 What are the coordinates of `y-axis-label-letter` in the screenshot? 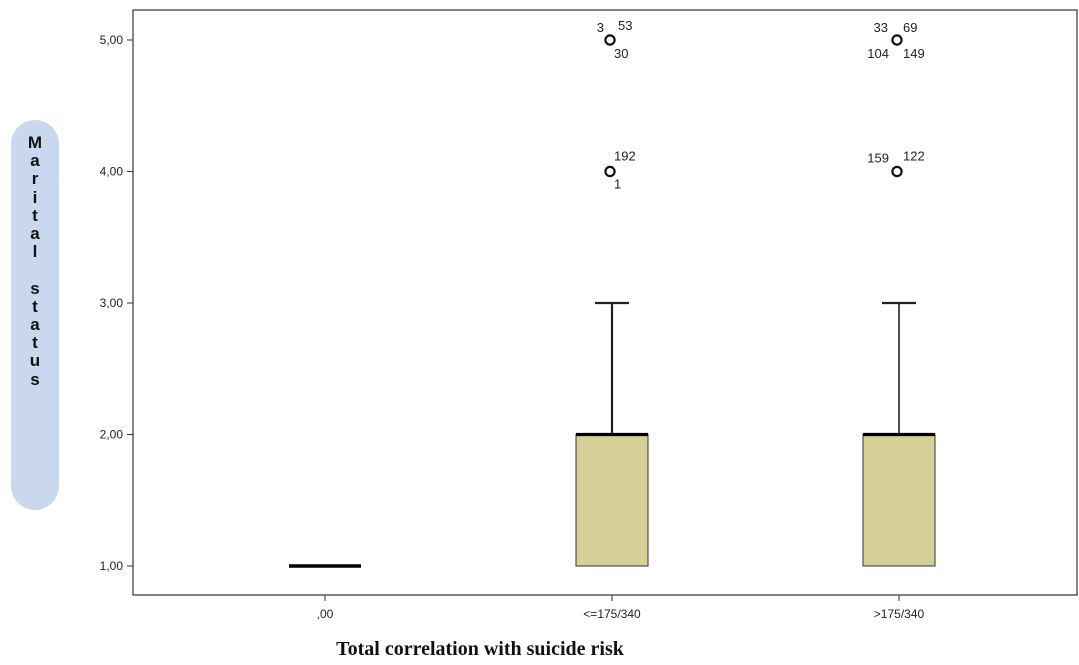 It's located at (35, 270).